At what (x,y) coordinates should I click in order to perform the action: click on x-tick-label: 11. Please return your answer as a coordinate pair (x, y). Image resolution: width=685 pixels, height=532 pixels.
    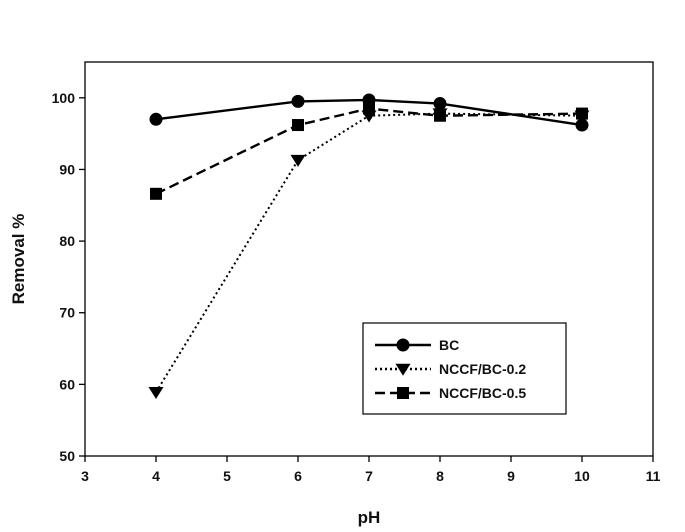
    Looking at the image, I should click on (653, 476).